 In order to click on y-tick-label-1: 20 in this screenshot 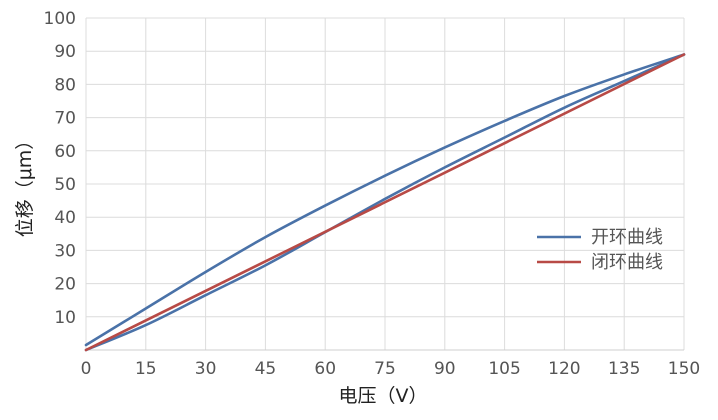, I will do `click(65, 285)`.